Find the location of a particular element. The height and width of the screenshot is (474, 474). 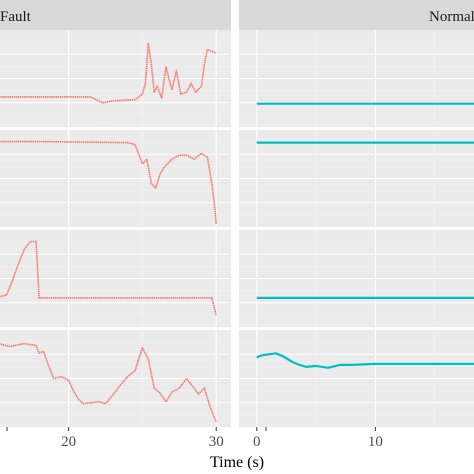

facet-strip-label-1: Normal is located at coordinates (451, 17).